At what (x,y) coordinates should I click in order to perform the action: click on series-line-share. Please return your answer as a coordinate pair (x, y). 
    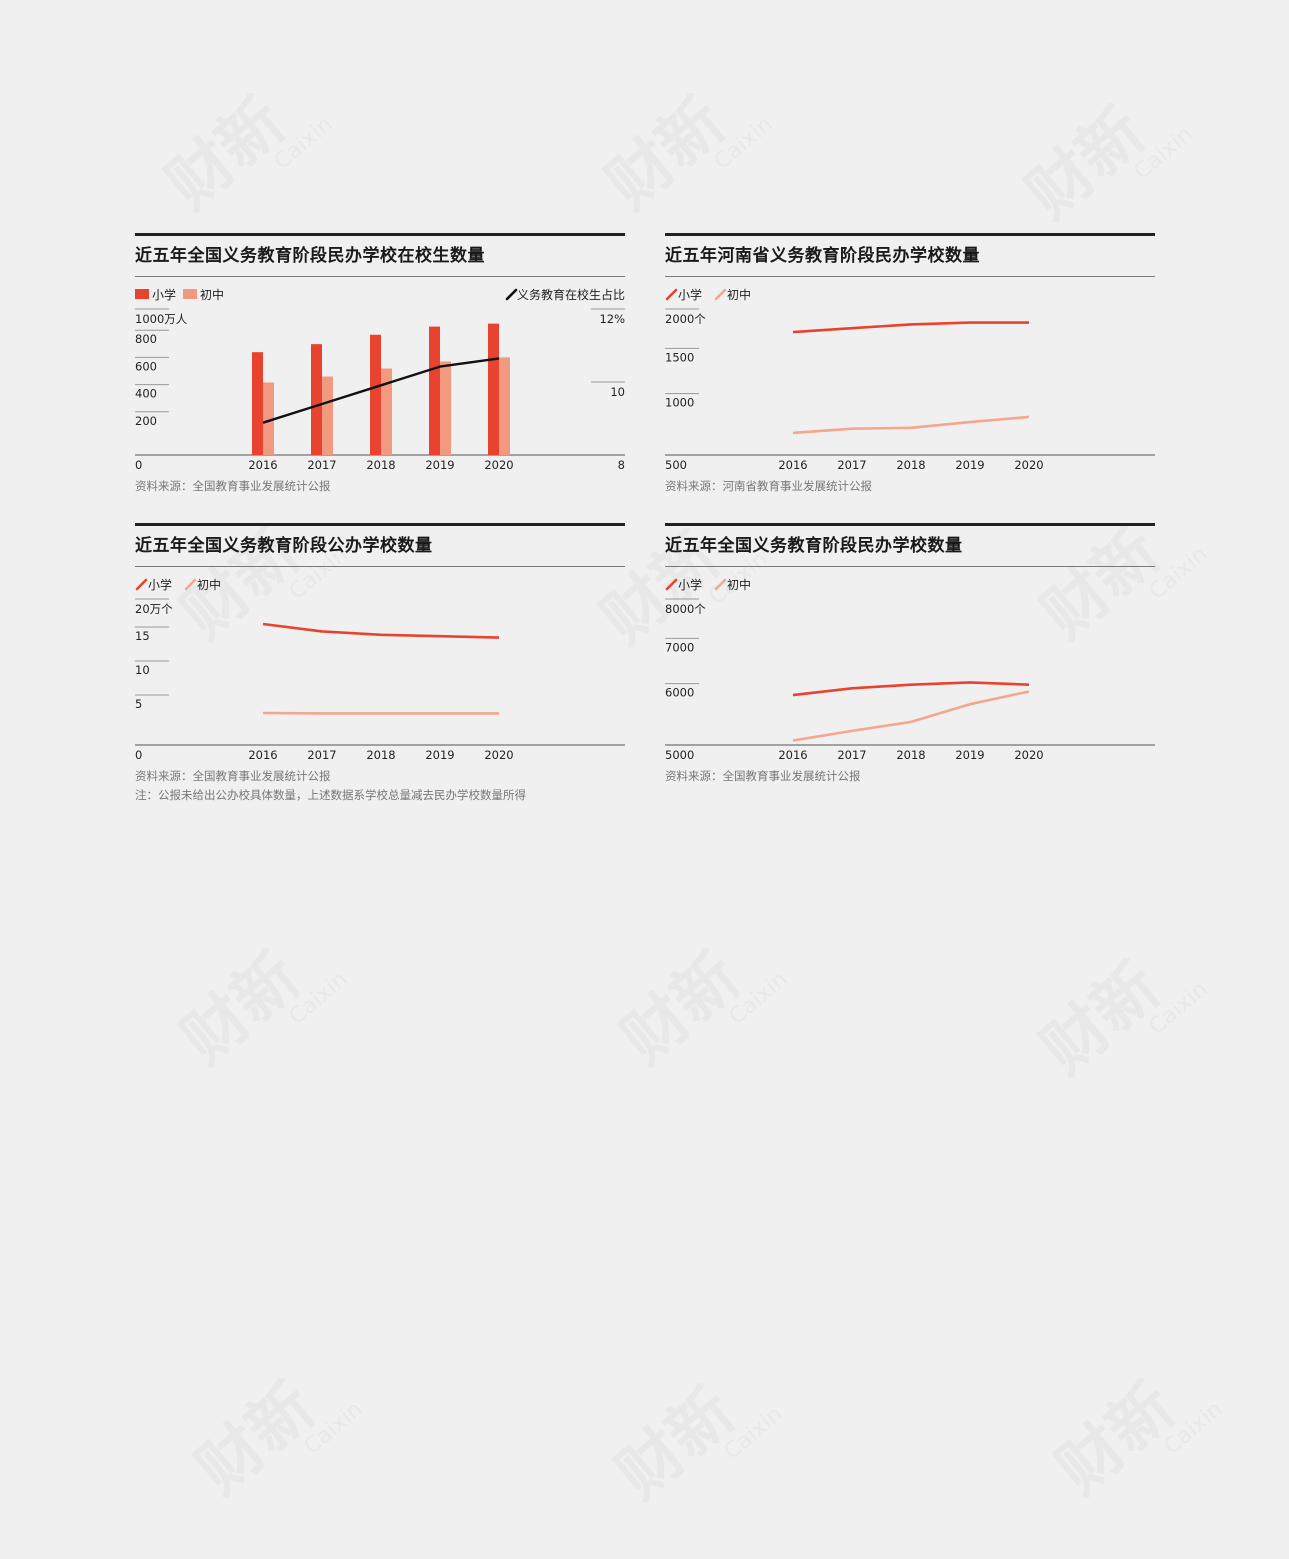
    Looking at the image, I should click on (381, 390).